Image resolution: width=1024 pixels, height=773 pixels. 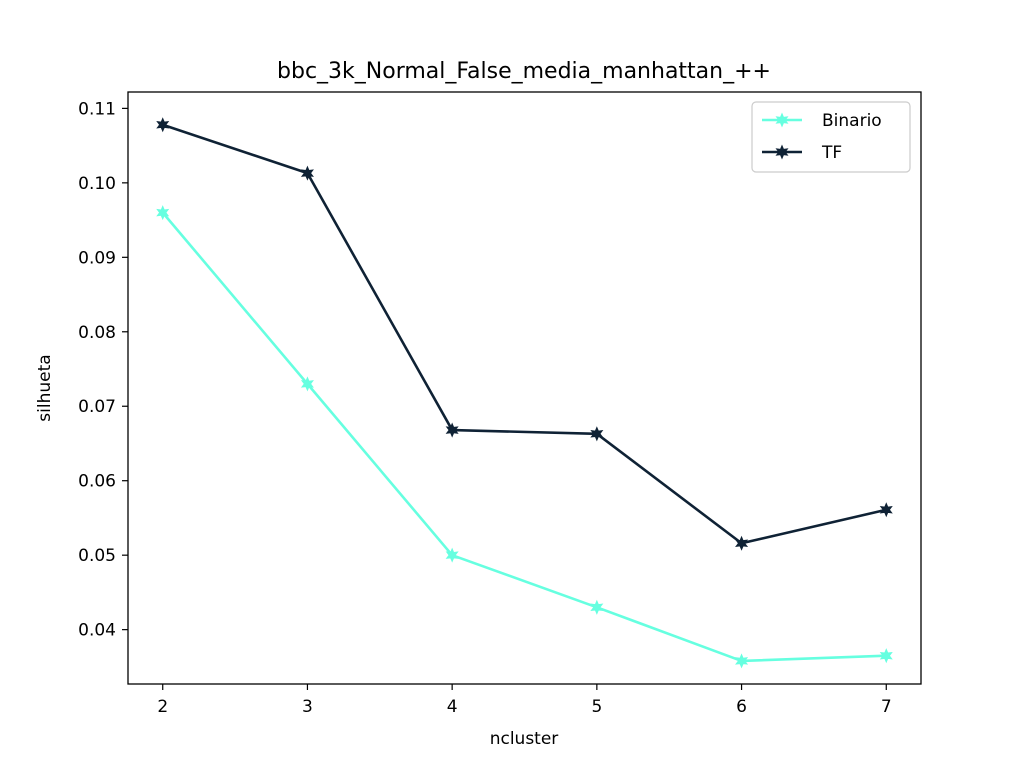 I want to click on x-tick-label: 4, so click(x=452, y=707).